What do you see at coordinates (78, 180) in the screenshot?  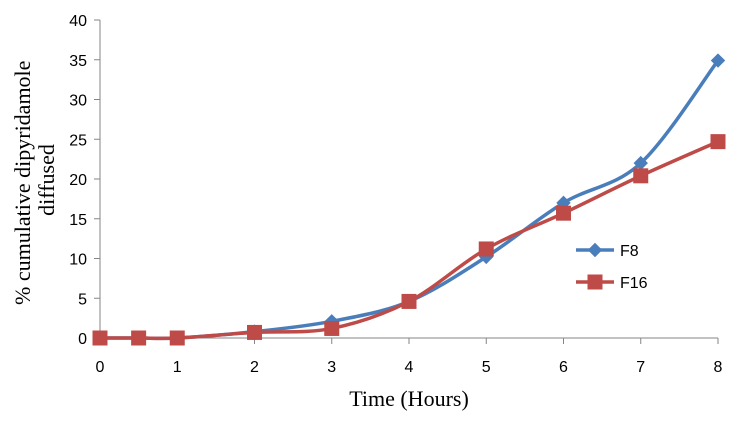 I see `y-tick-label: 20` at bounding box center [78, 180].